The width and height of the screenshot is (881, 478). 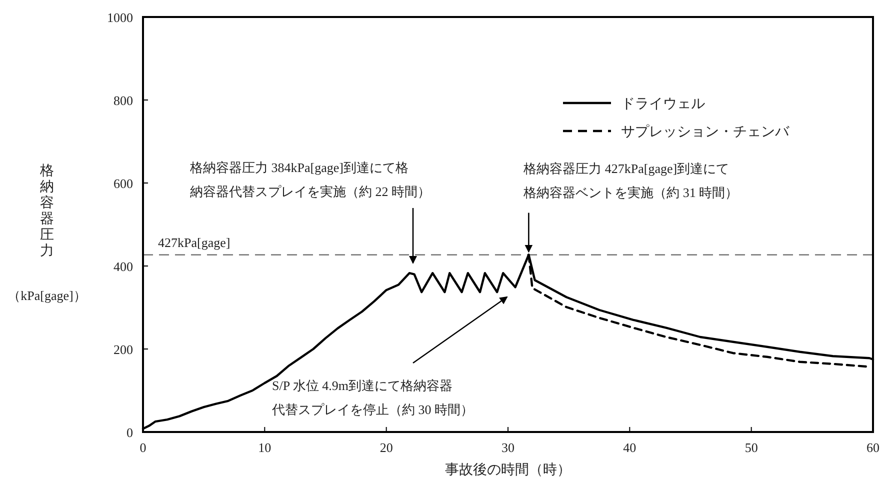 I want to click on y-tick-label: 400, so click(x=123, y=266).